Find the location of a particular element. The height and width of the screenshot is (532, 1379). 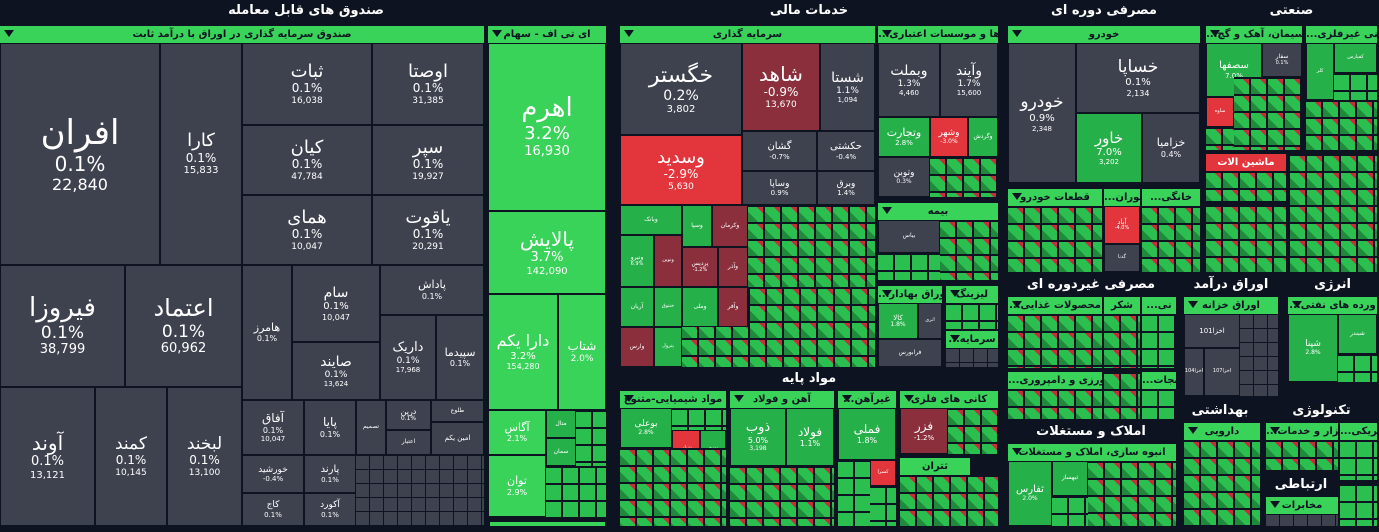

farm-grid is located at coordinates (1055, 404).